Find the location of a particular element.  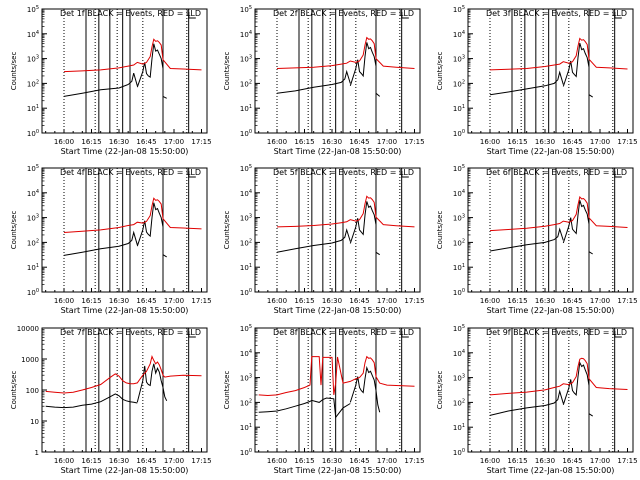

y-tick-label: 10⁴ is located at coordinates (246, 193).